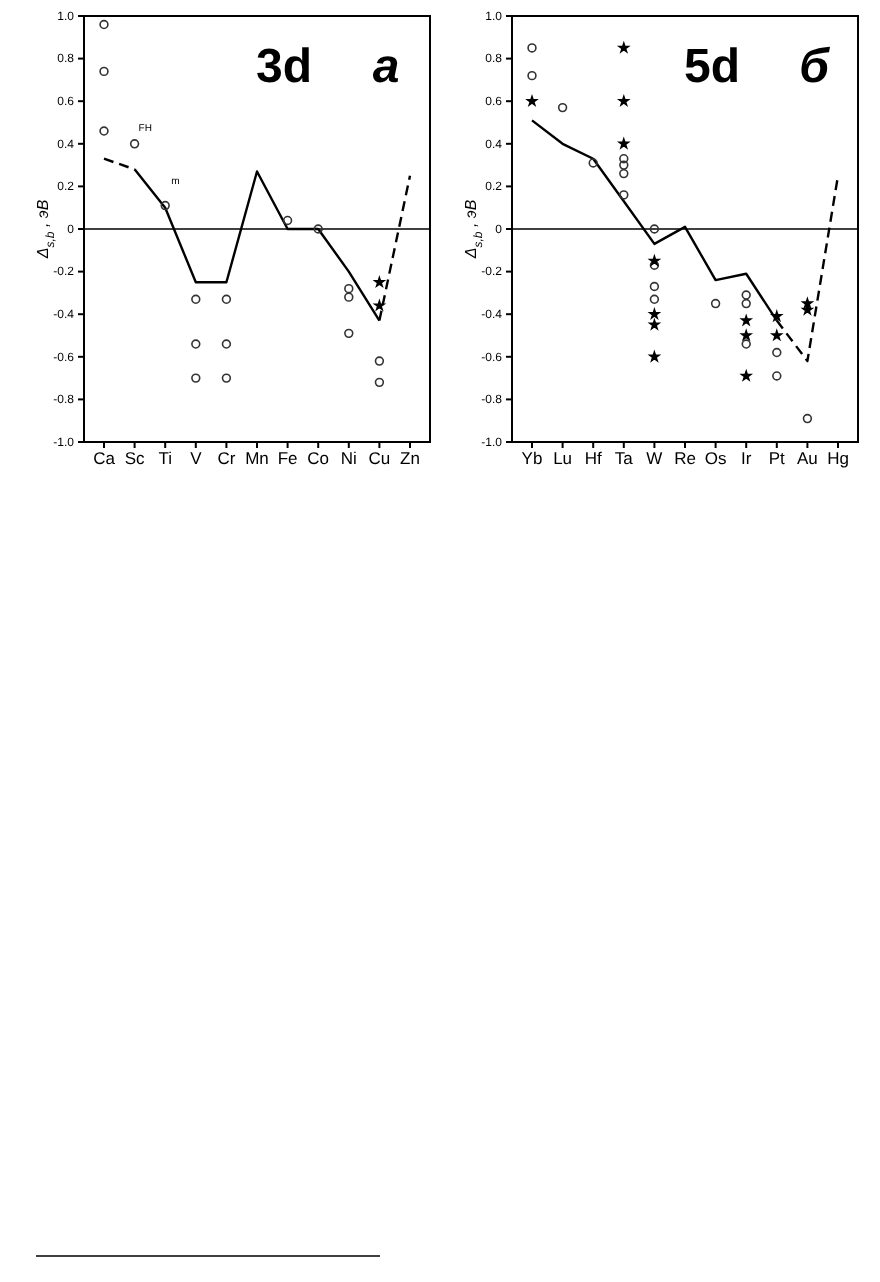 The image size is (880, 1282). I want to click on x-tick-label: Pt, so click(777, 458).